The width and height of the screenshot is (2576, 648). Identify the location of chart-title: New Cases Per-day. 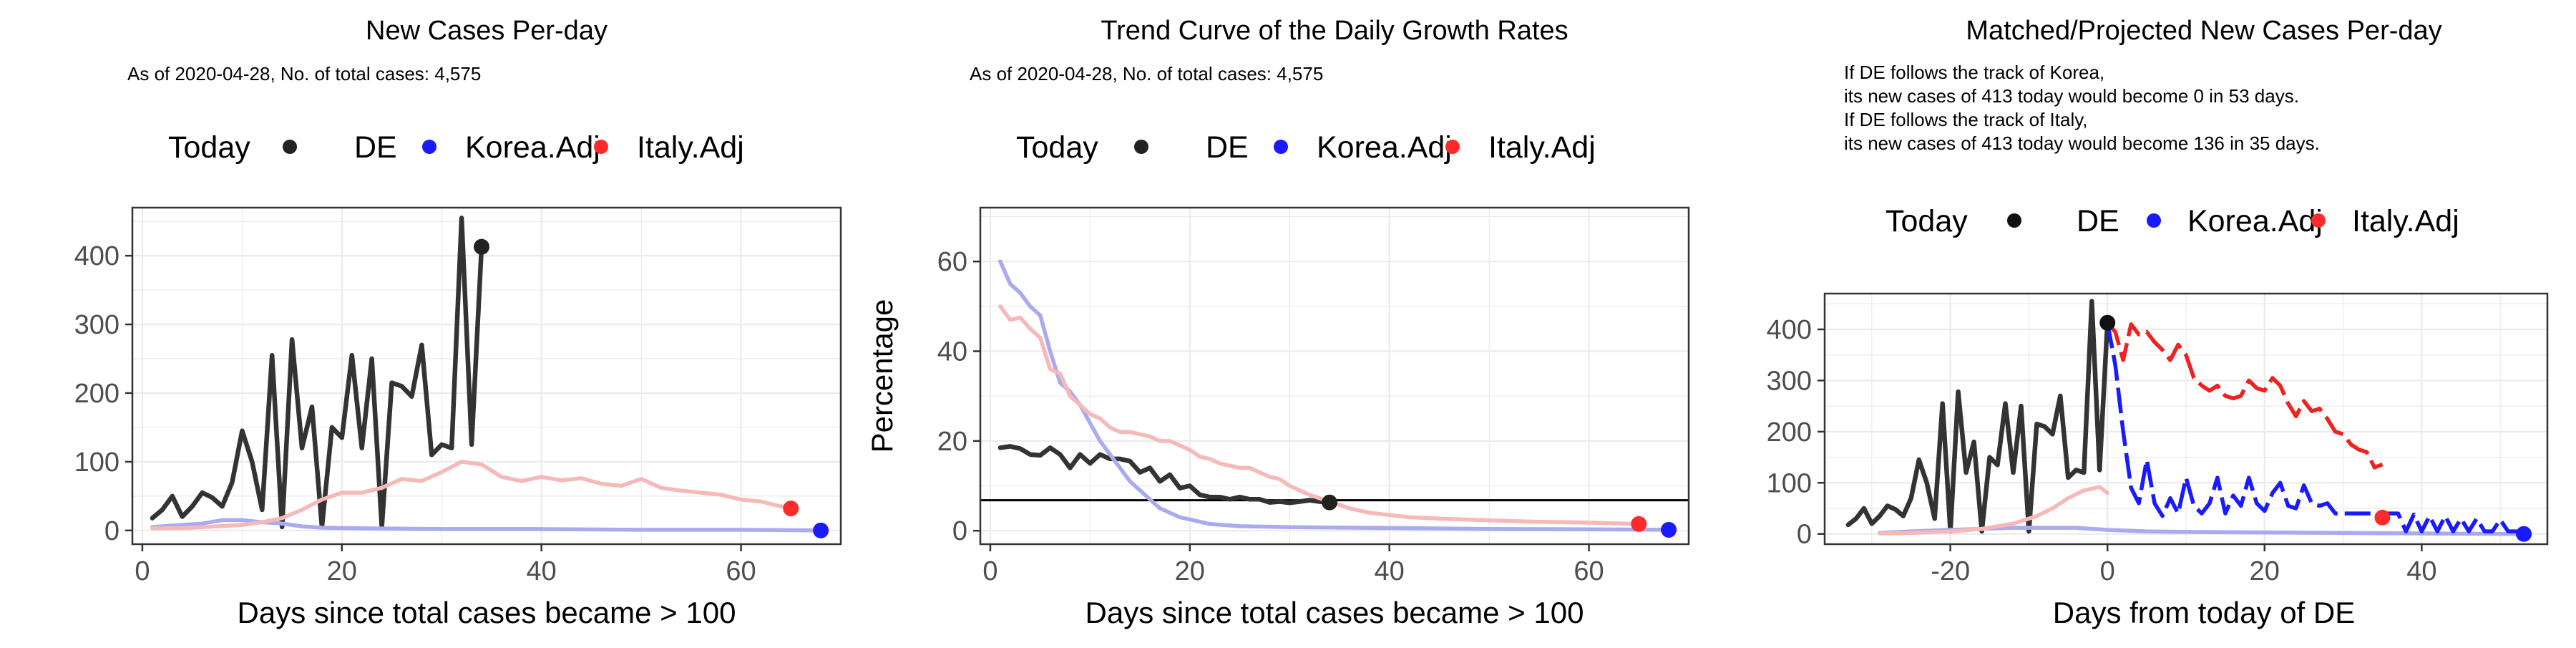
(487, 31).